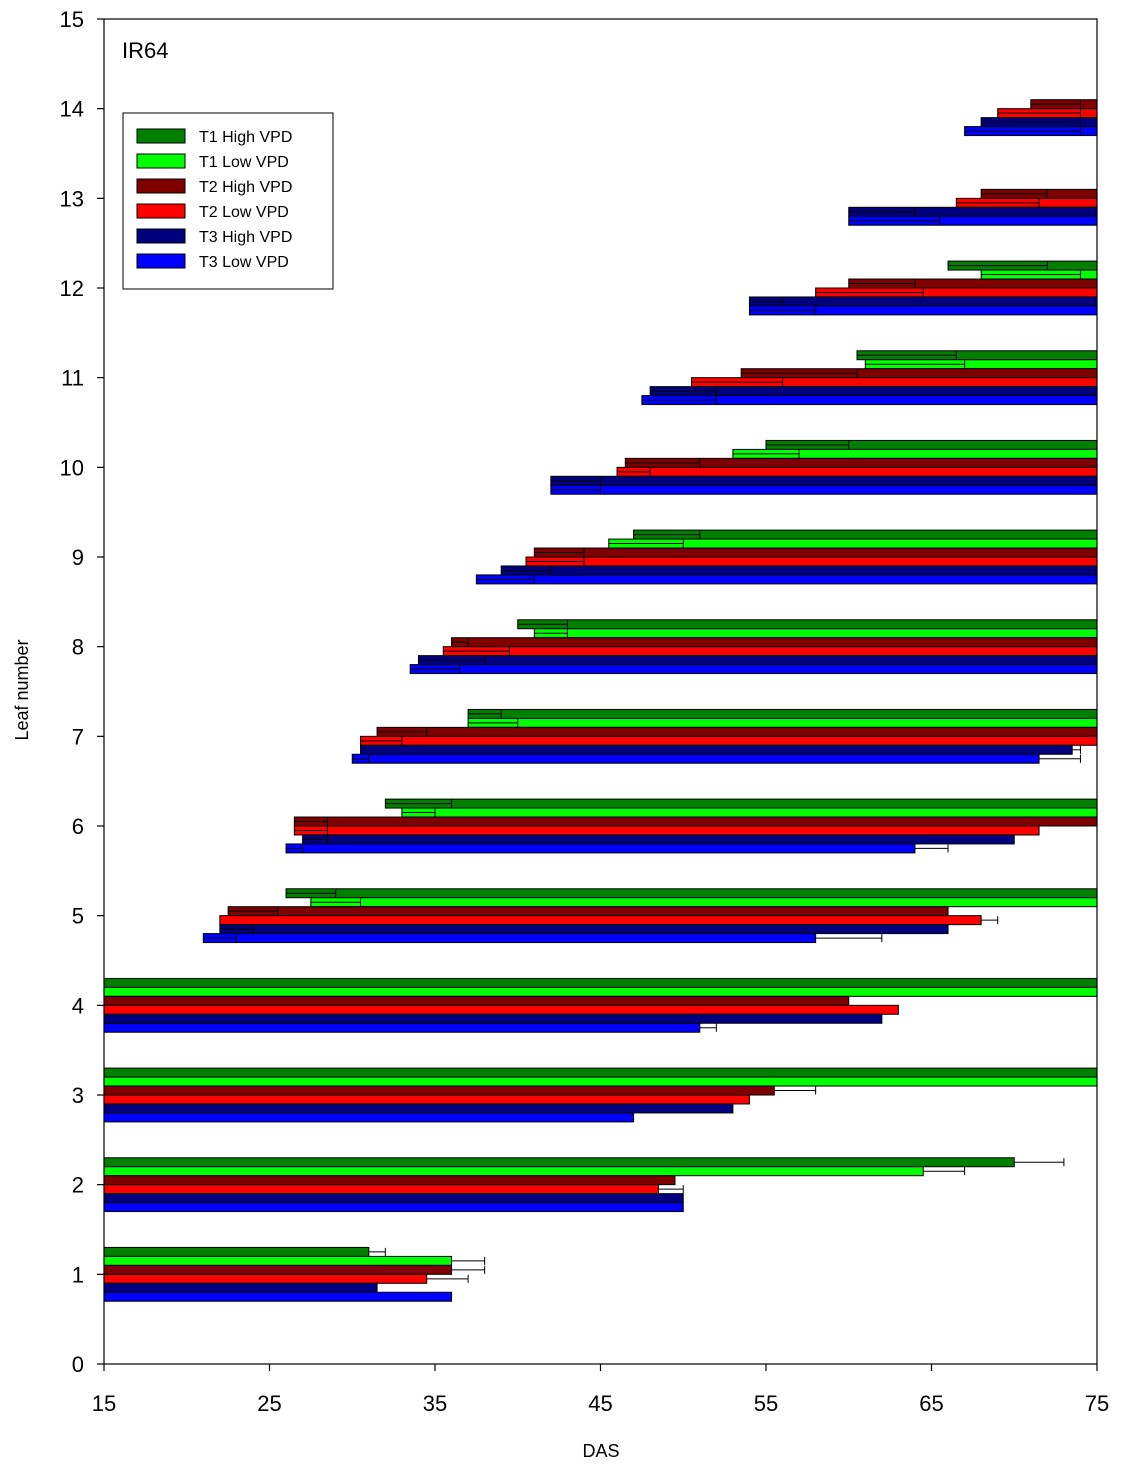 The width and height of the screenshot is (1125, 1464). I want to click on legend-label-t1-high-vpd: T1 High VPD, so click(245, 137).